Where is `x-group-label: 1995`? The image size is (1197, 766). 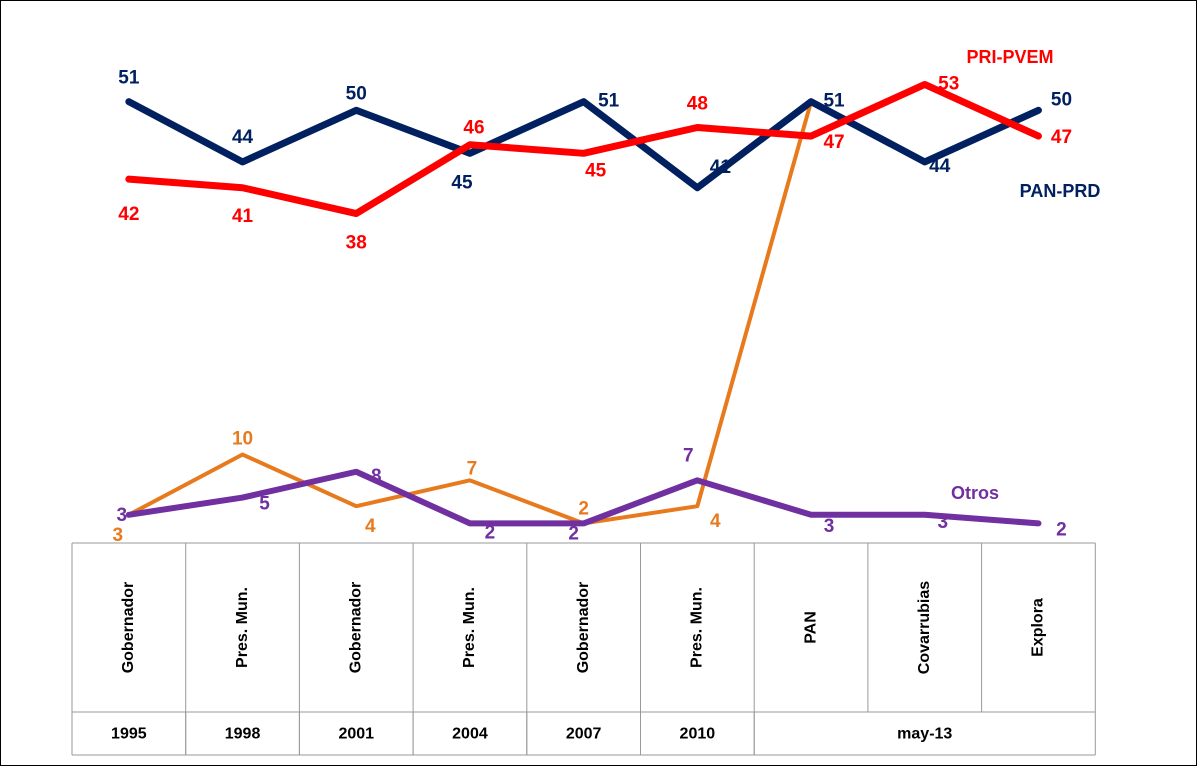
x-group-label: 1995 is located at coordinates (129, 734).